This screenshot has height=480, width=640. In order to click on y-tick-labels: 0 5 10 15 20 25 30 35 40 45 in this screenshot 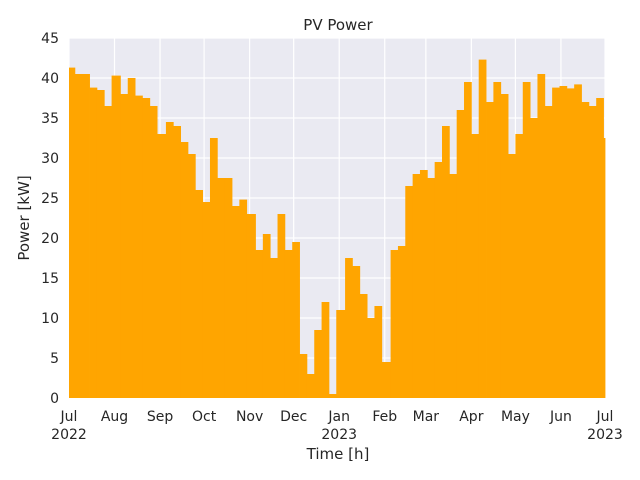, I will do `click(50, 219)`.